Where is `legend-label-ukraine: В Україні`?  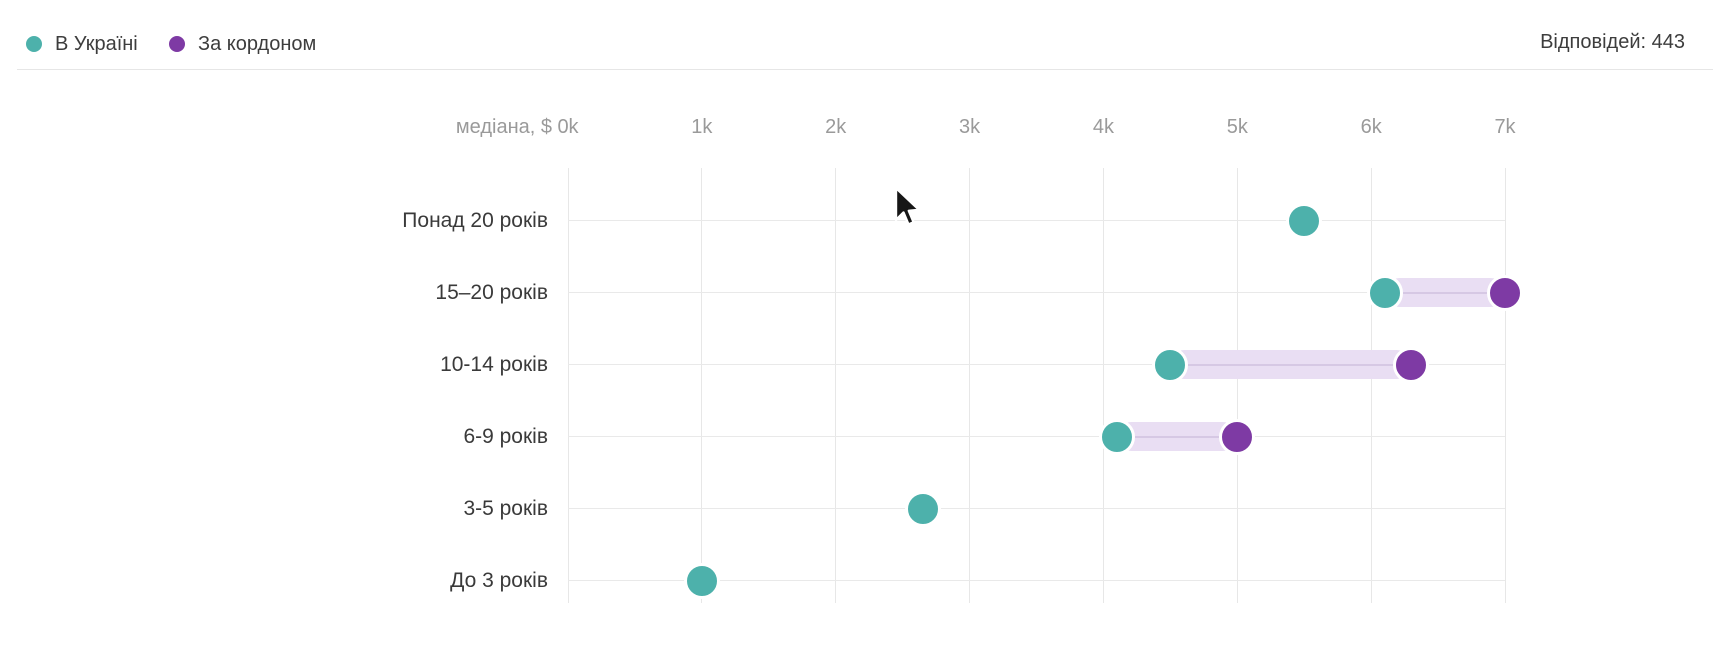
legend-label-ukraine: В Україні is located at coordinates (96, 43).